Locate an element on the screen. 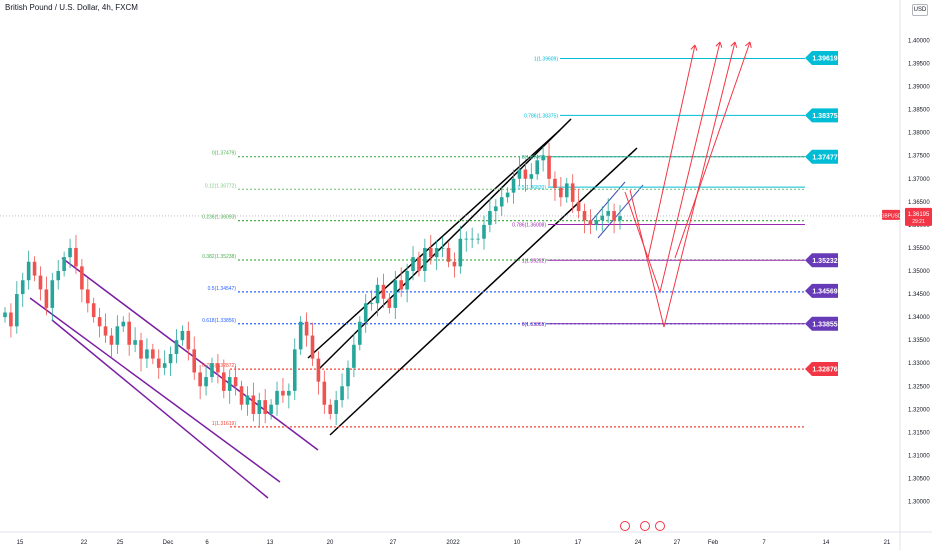 The image size is (932, 550). x-tick-label: 13 is located at coordinates (270, 543).